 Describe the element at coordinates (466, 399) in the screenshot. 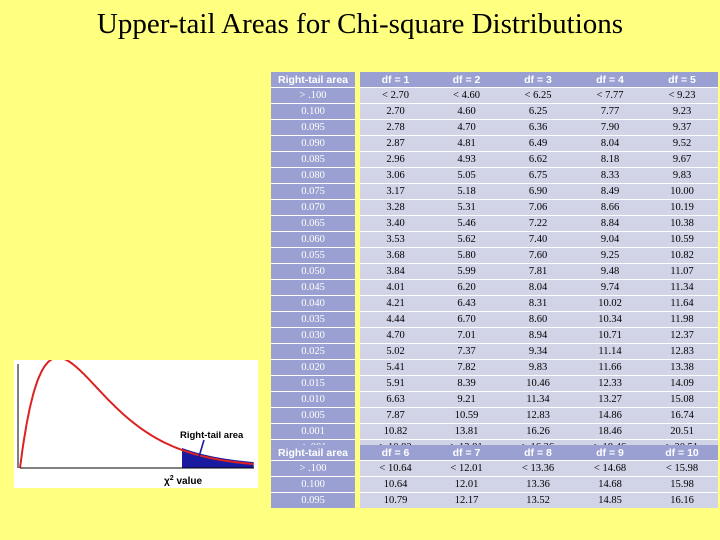

I see `critical-value-cell: 9.21` at that location.